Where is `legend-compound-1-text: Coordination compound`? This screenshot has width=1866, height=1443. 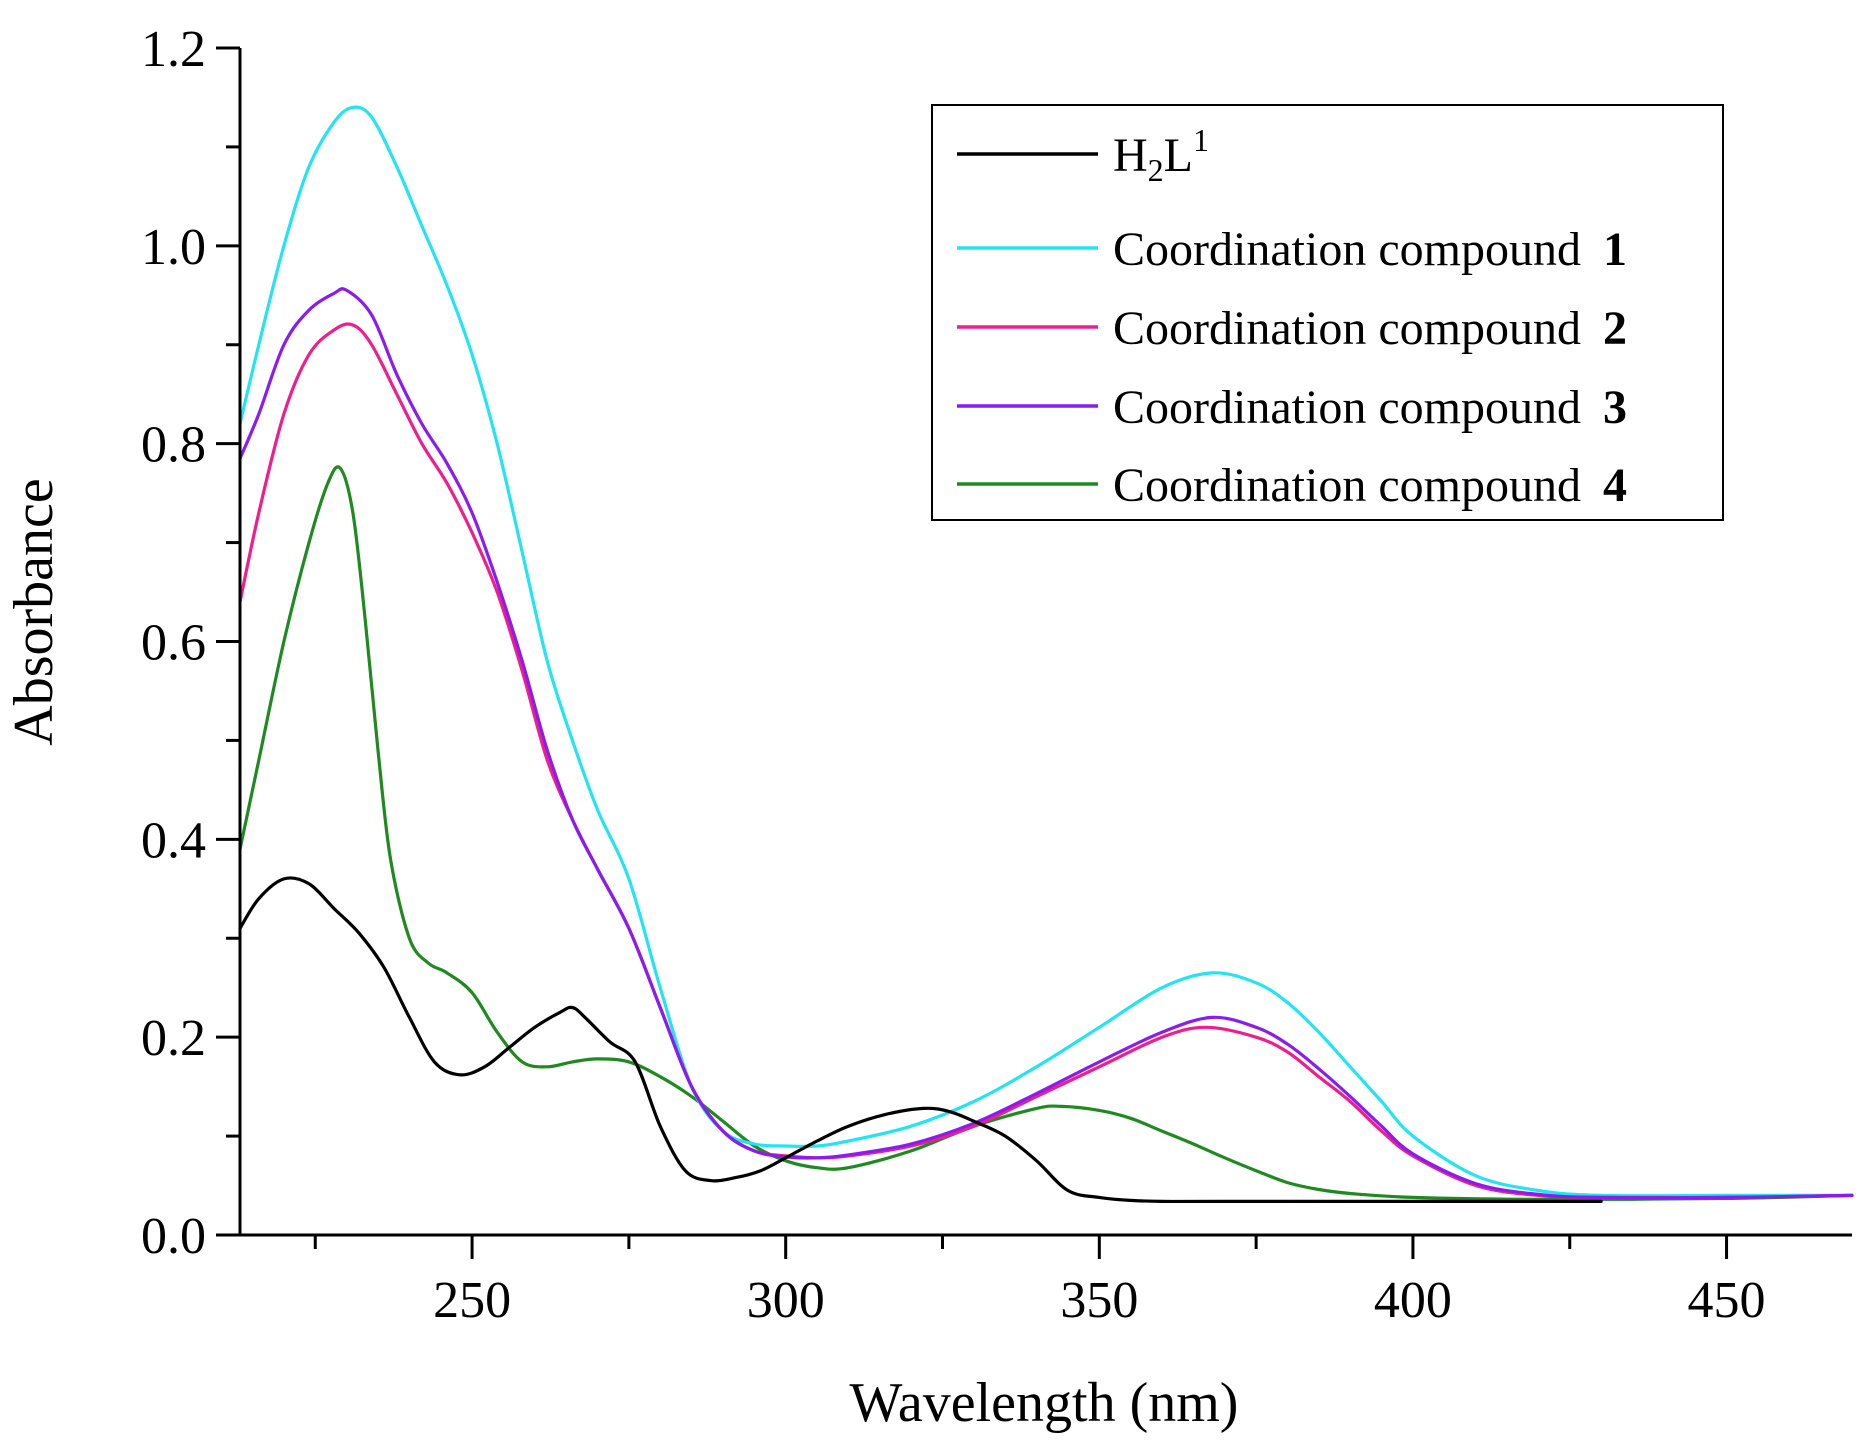 legend-compound-1-text: Coordination compound is located at coordinates (1347, 249).